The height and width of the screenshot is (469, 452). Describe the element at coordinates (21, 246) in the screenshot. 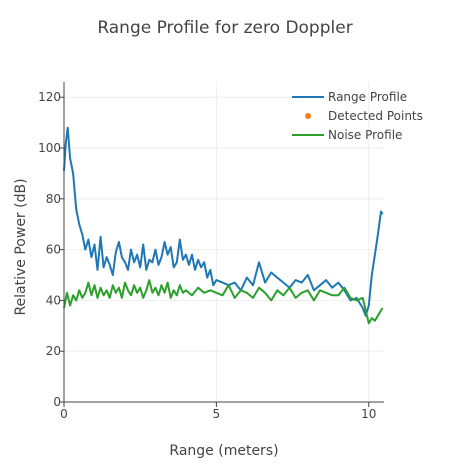

I see `y-axis-label: Relative Power (dB)` at that location.